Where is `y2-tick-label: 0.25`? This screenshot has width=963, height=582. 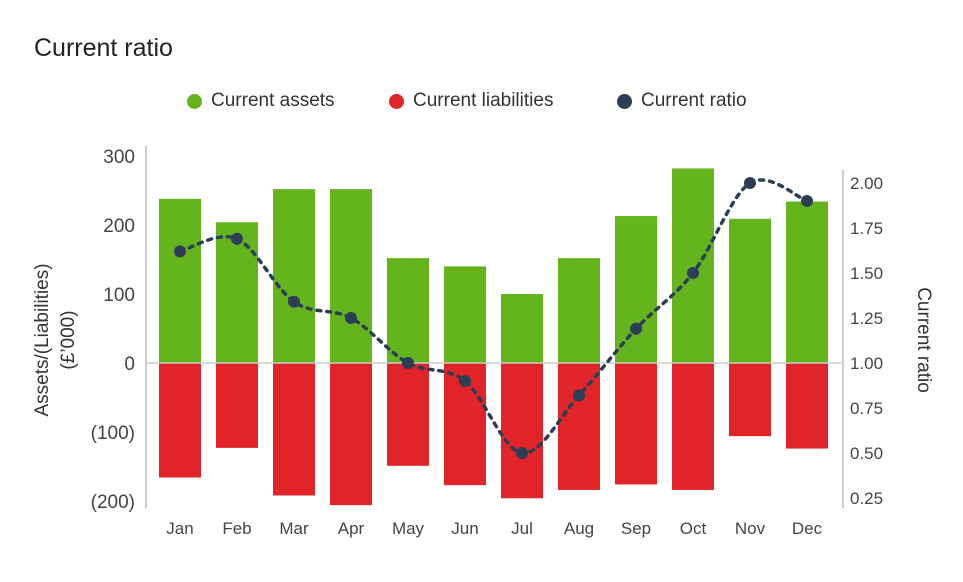 y2-tick-label: 0.25 is located at coordinates (866, 498).